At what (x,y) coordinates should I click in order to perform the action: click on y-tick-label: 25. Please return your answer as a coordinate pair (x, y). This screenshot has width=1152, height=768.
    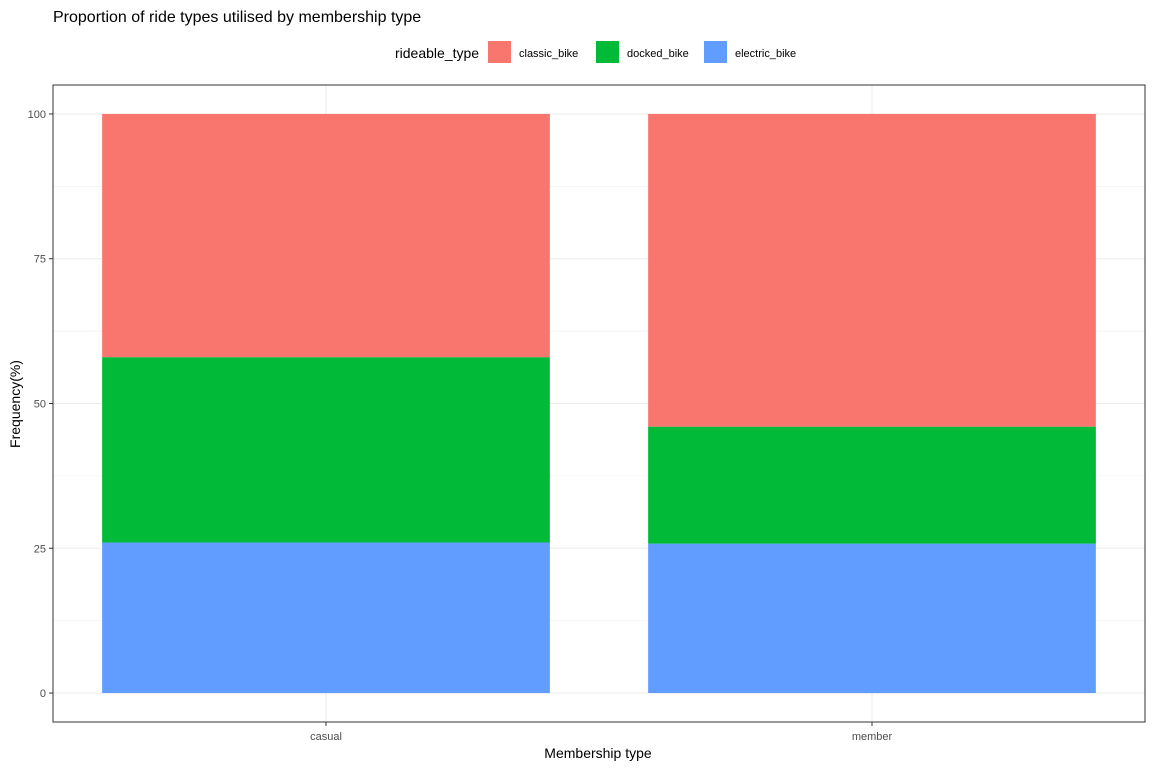
    Looking at the image, I should click on (40, 549).